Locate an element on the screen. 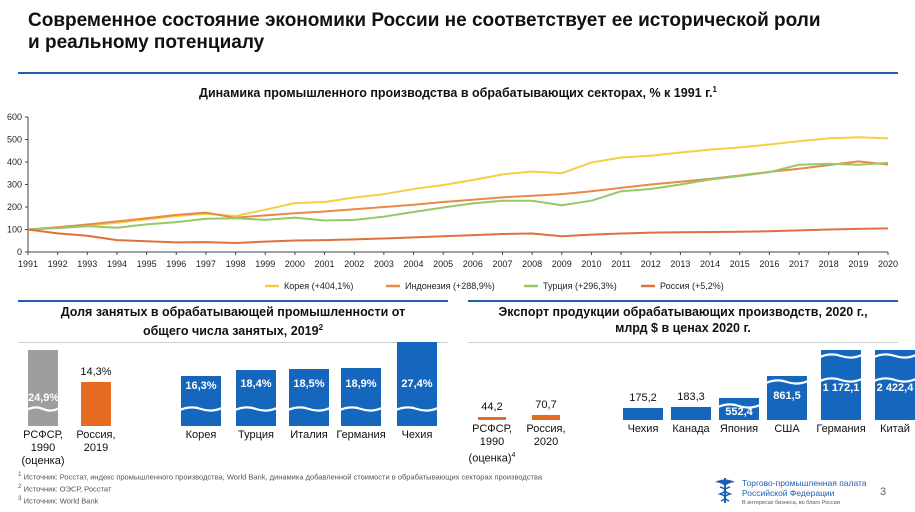 Image resolution: width=915 pixels, height=512 pixels. logo-line2: Российской Федерации is located at coordinates (788, 493).